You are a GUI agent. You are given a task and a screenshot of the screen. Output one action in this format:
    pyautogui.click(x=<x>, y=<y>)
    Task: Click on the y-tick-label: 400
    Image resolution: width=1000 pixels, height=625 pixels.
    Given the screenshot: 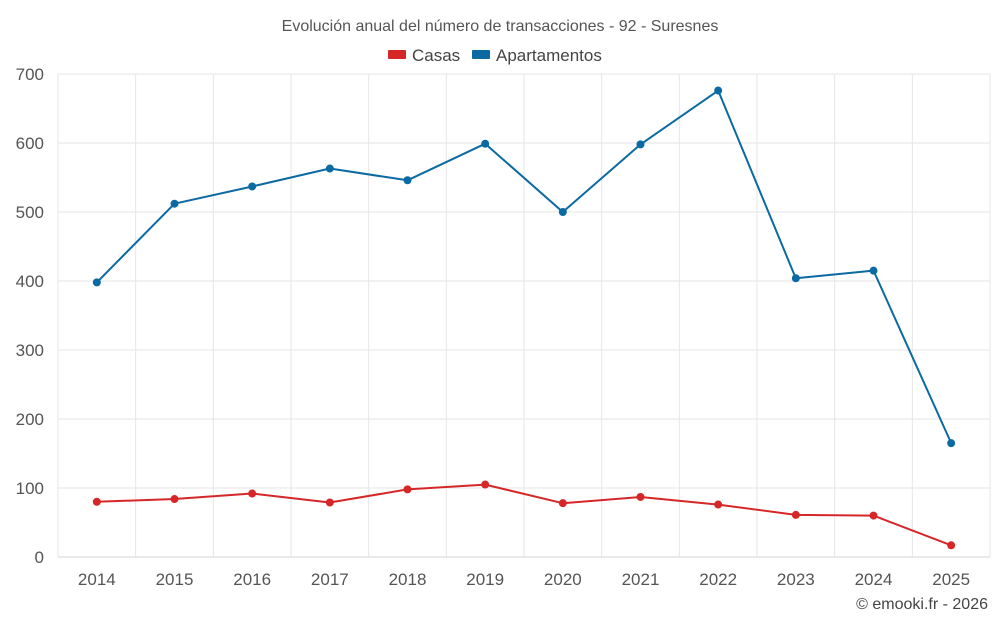 What is the action you would take?
    pyautogui.click(x=30, y=281)
    